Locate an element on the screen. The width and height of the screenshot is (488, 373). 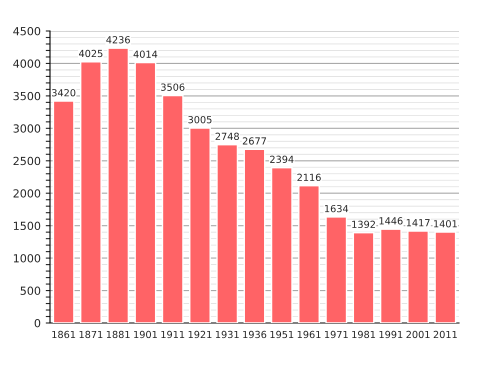
y-tick-label: 4500 is located at coordinates (26, 31).